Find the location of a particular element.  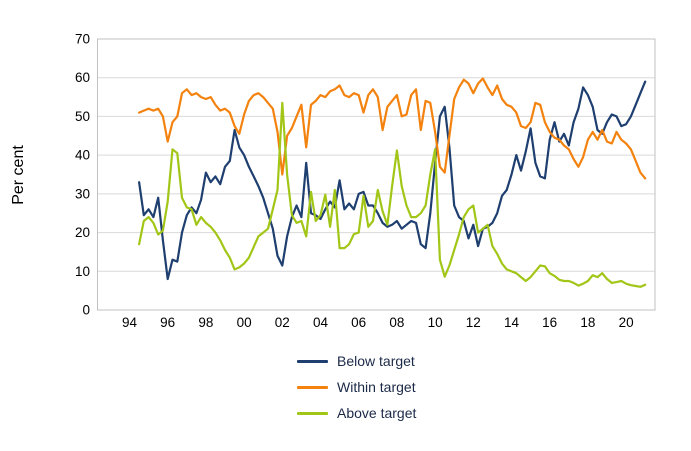

chart-legend: Below target Within target Above target is located at coordinates (356, 387).